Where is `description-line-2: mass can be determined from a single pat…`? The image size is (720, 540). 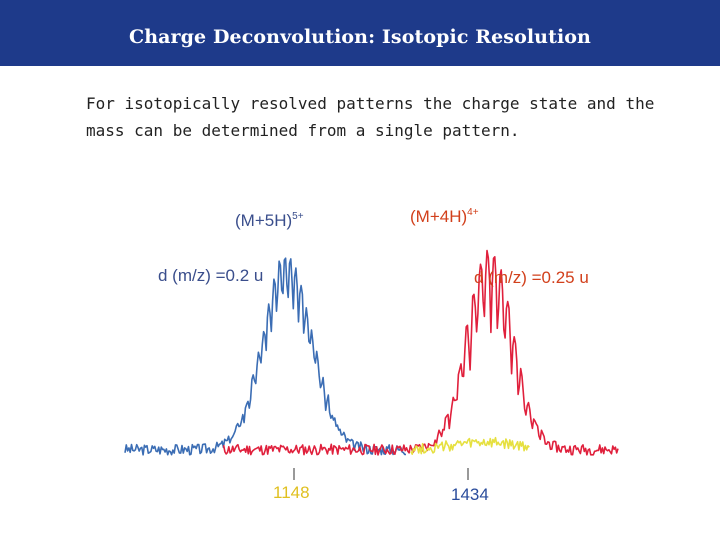
description-line-2: mass can be determined from a single pat… is located at coordinates (303, 130).